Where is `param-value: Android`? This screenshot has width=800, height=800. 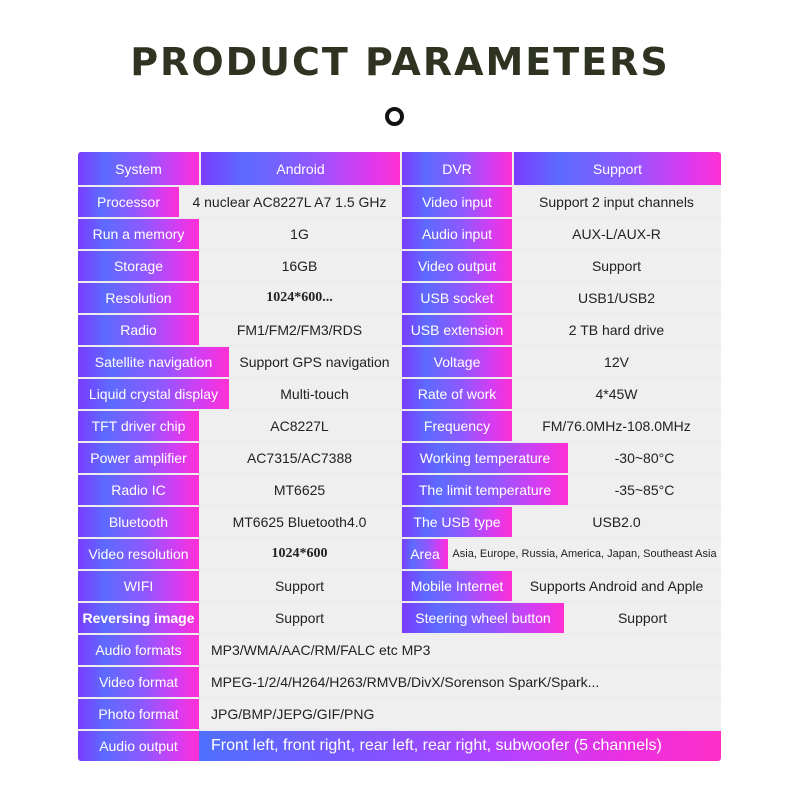 param-value: Android is located at coordinates (300, 168).